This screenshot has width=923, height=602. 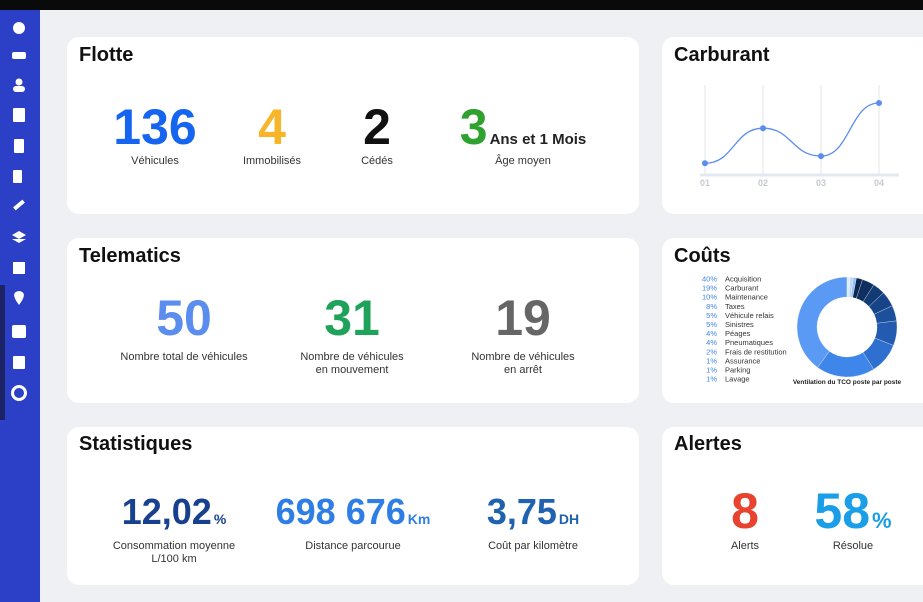 I want to click on legend-label: Parking, so click(x=737, y=370).